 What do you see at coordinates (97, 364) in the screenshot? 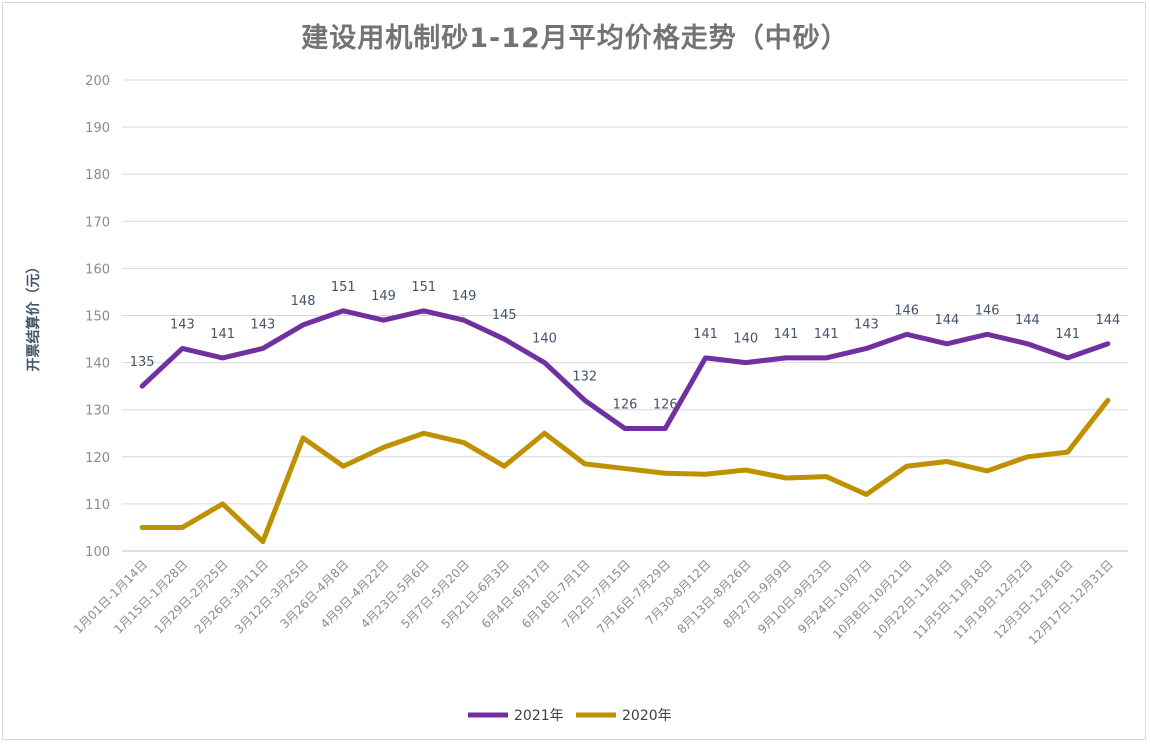
I see `y-tick-label: 140` at bounding box center [97, 364].